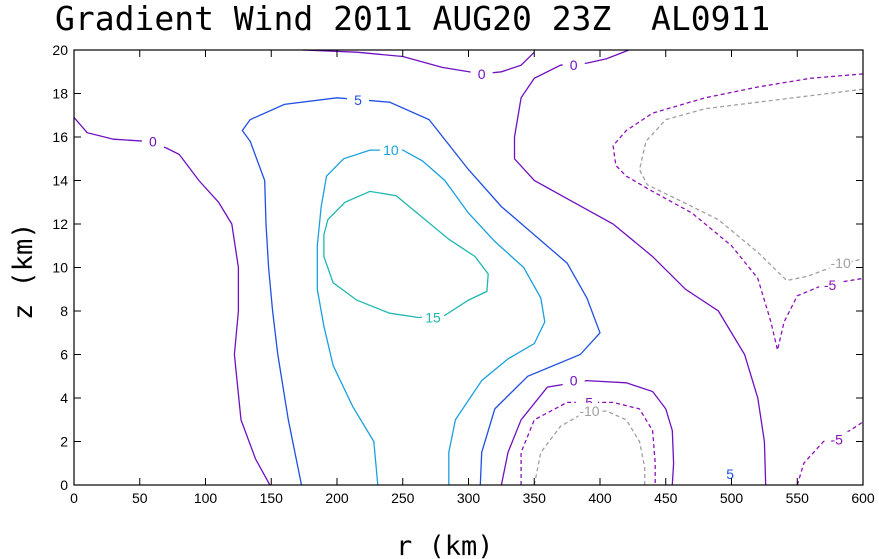  Describe the element at coordinates (64, 485) in the screenshot. I see `y-tick-label: 0` at that location.